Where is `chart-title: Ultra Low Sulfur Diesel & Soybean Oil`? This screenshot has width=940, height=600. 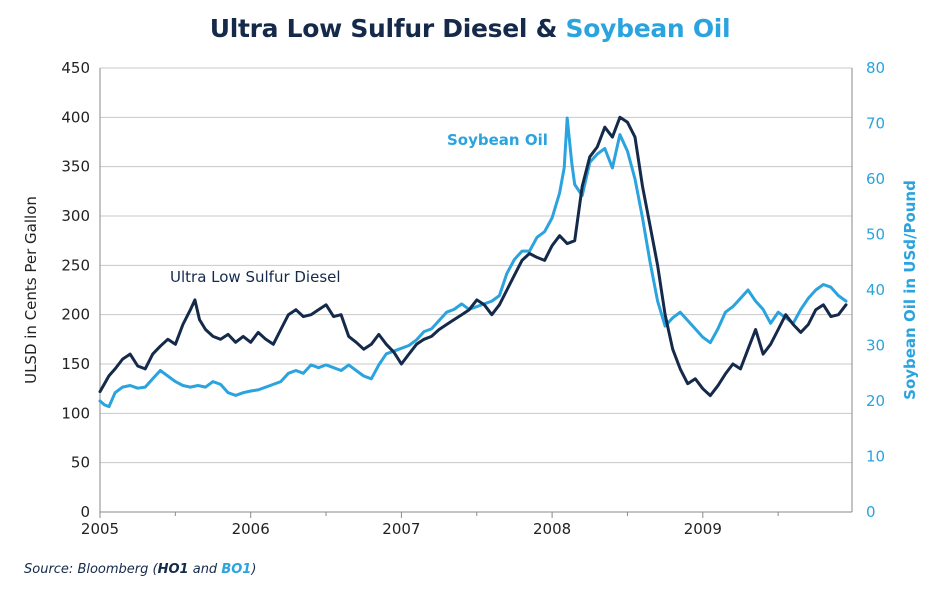 chart-title: Ultra Low Sulfur Diesel & Soybean Oil is located at coordinates (470, 28).